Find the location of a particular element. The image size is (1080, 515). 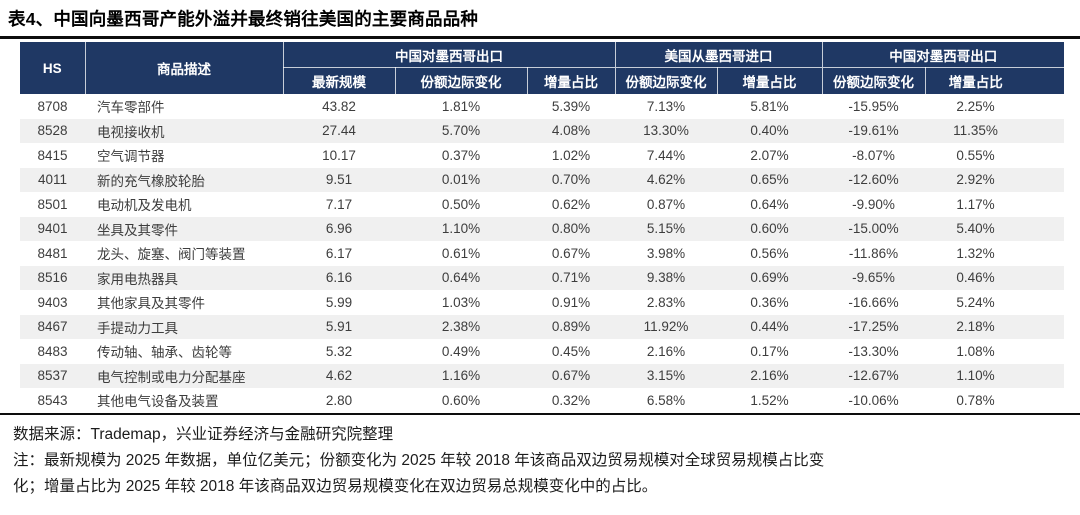

cell-value: -17.25% is located at coordinates (873, 327).